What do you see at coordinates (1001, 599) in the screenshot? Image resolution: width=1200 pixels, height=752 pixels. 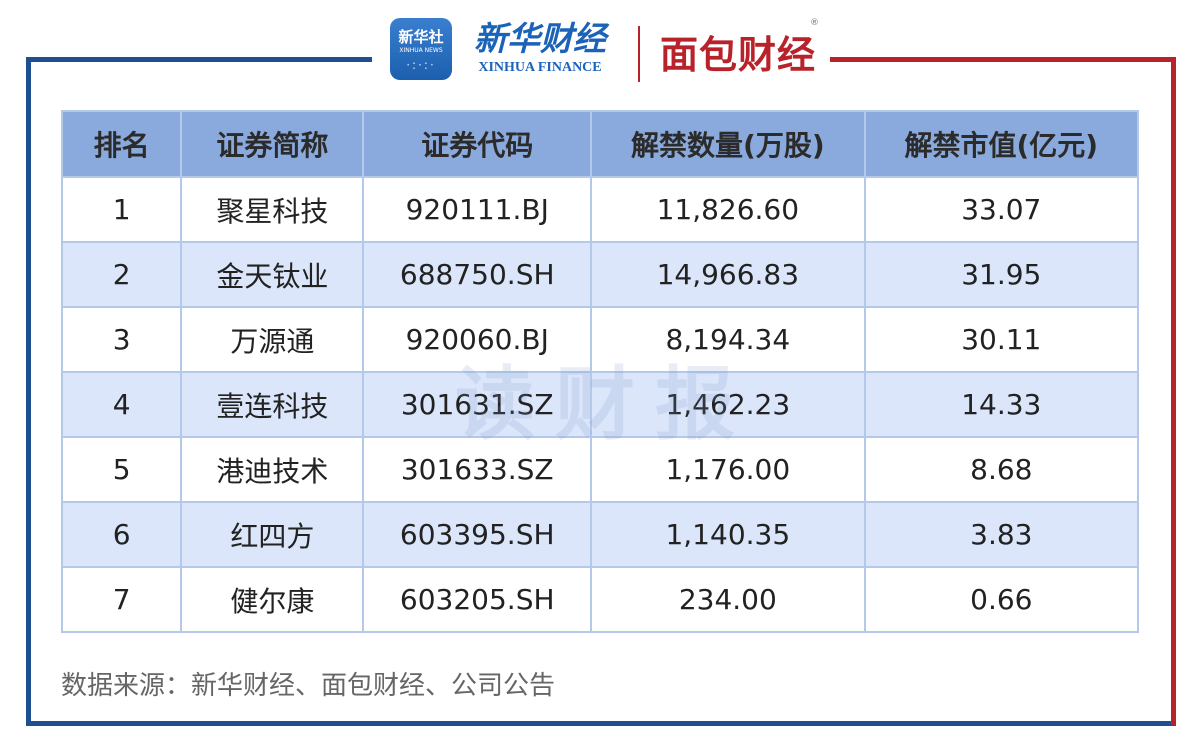 I see `table-cell: 0.66` at bounding box center [1001, 599].